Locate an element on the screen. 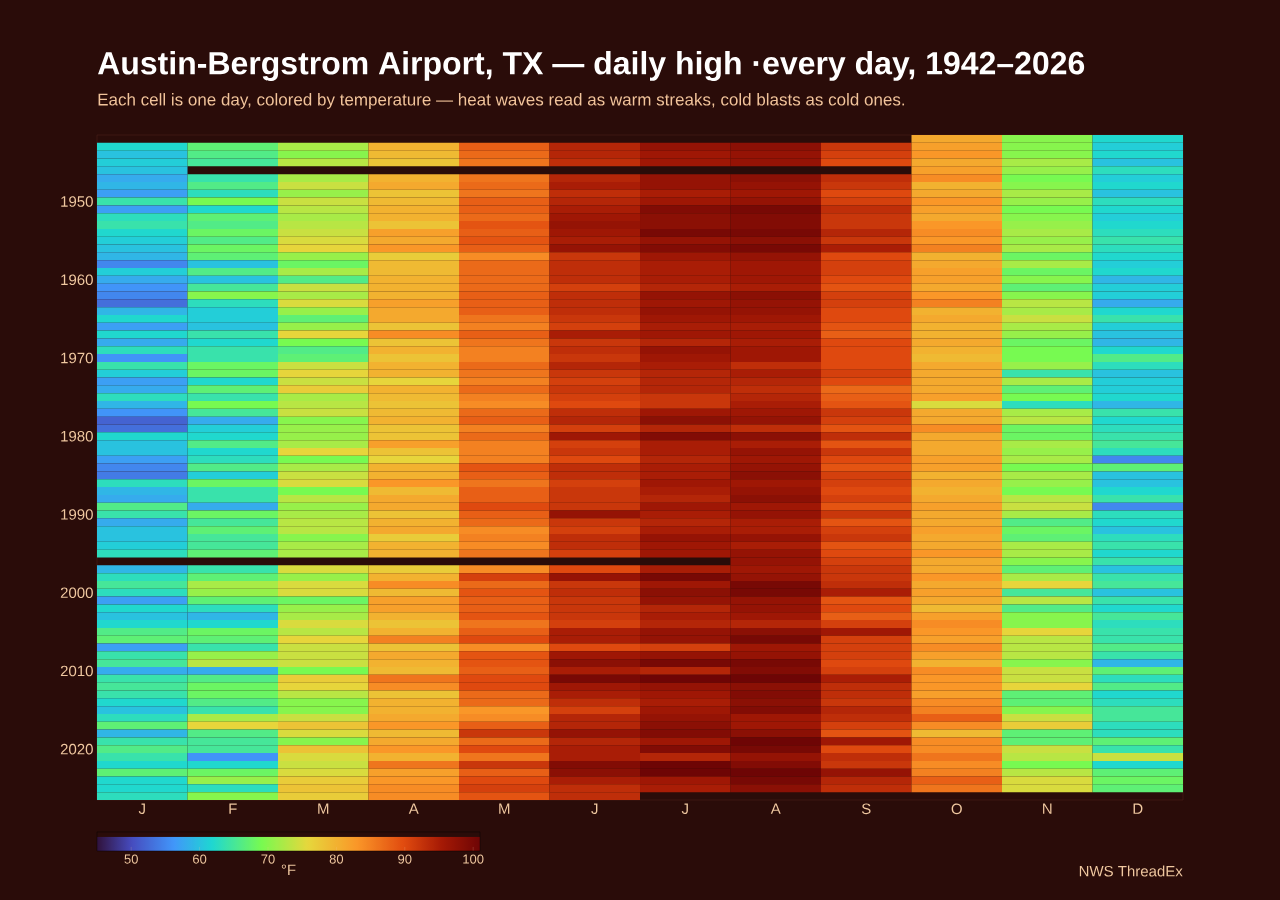 This screenshot has height=900, width=1280. x-tick-label: O is located at coordinates (956, 809).